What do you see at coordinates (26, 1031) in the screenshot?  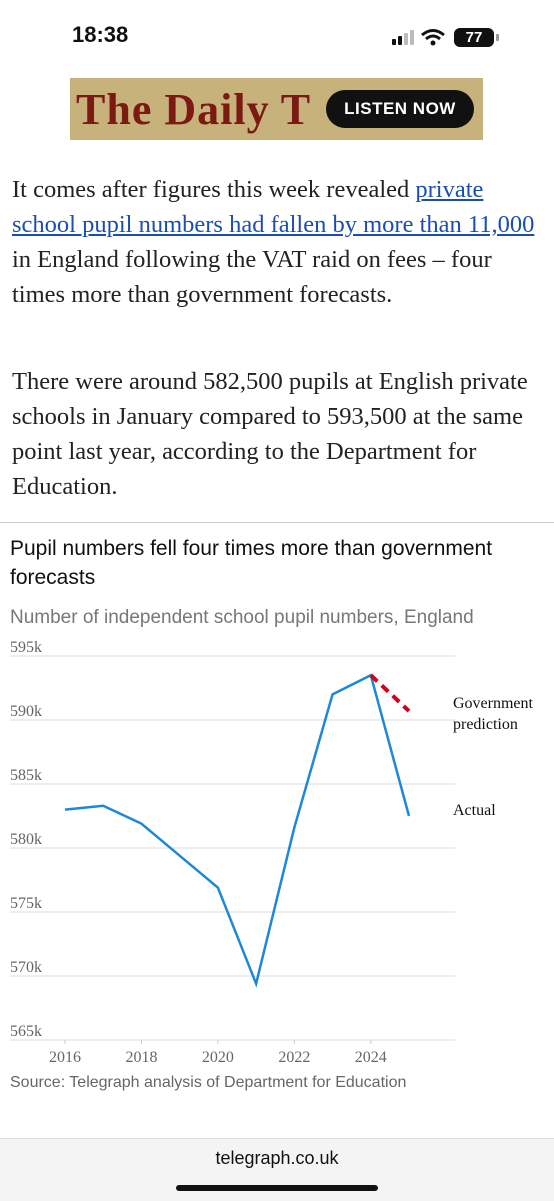 I see `y-tick-label: 565k` at bounding box center [26, 1031].